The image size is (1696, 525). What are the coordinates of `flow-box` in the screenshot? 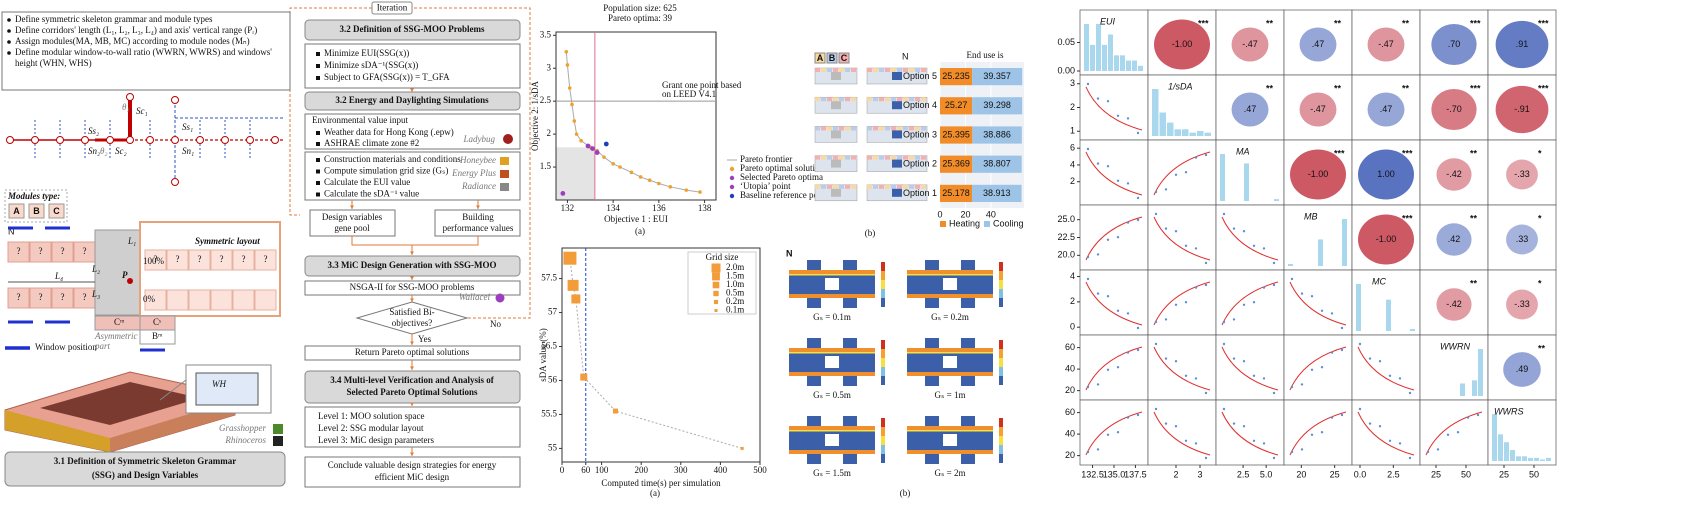 It's located at (352, 223).